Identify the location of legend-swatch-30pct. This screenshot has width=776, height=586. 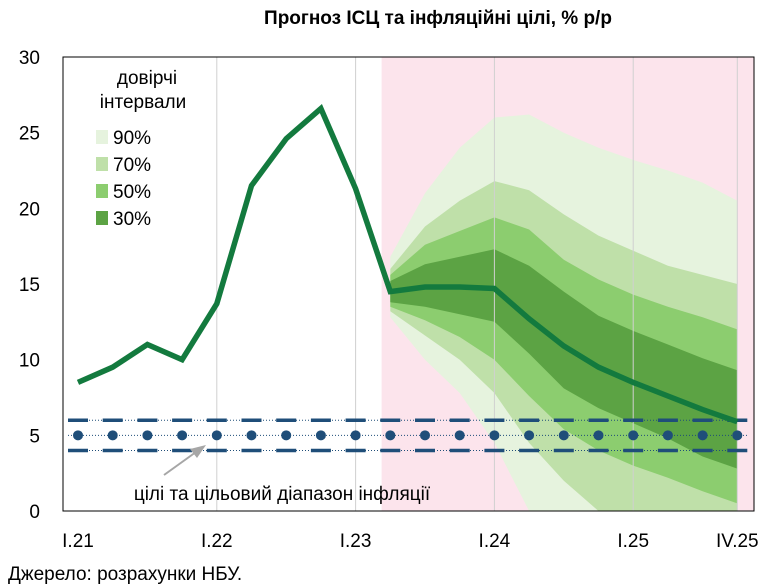
(102, 218).